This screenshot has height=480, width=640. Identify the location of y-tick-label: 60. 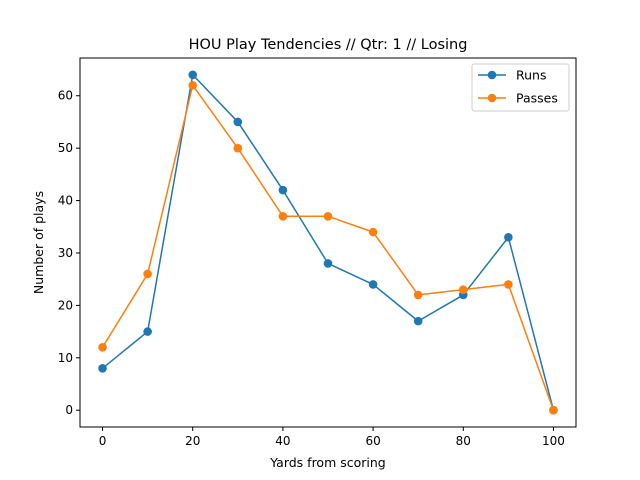
(65, 96).